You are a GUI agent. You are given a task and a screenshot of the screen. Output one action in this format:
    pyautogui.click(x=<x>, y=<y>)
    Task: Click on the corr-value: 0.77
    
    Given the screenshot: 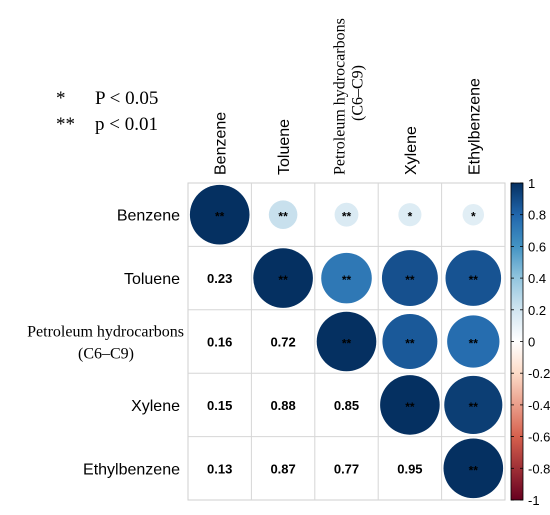 What is the action you would take?
    pyautogui.click(x=346, y=468)
    